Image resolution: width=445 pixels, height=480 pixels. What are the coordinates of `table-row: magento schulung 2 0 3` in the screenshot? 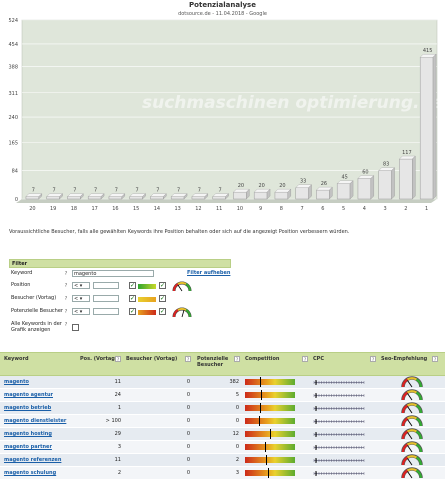 It's located at (222, 473).